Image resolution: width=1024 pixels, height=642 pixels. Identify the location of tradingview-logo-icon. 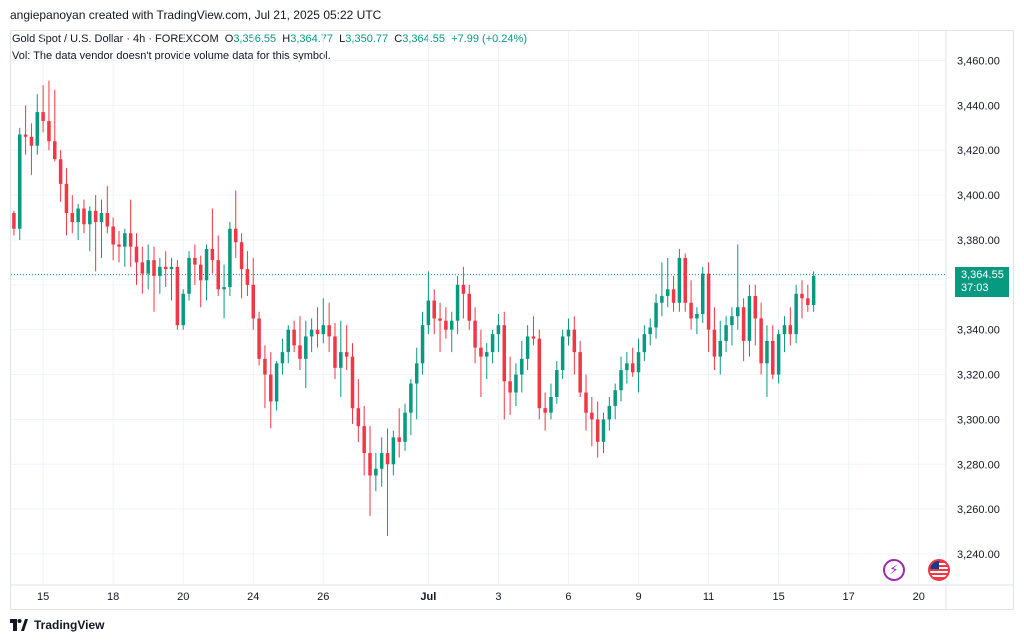
(19, 625).